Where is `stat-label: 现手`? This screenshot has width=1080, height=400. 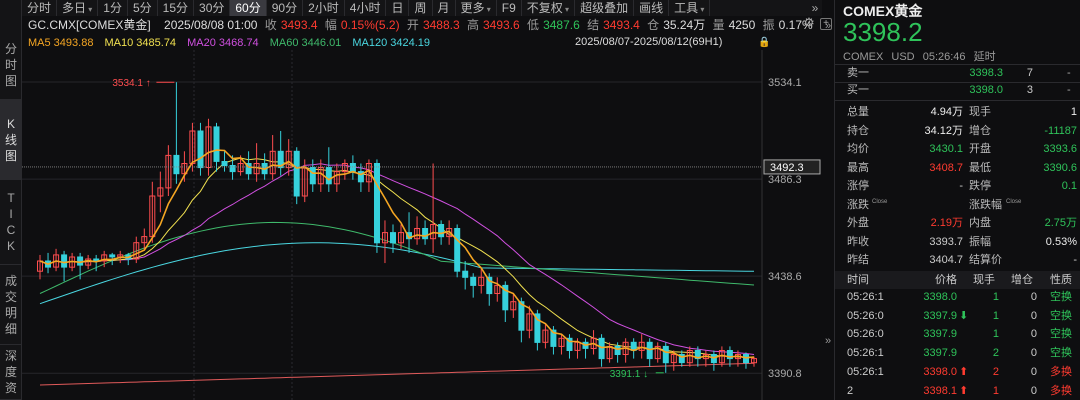 stat-label: 现手 is located at coordinates (980, 112).